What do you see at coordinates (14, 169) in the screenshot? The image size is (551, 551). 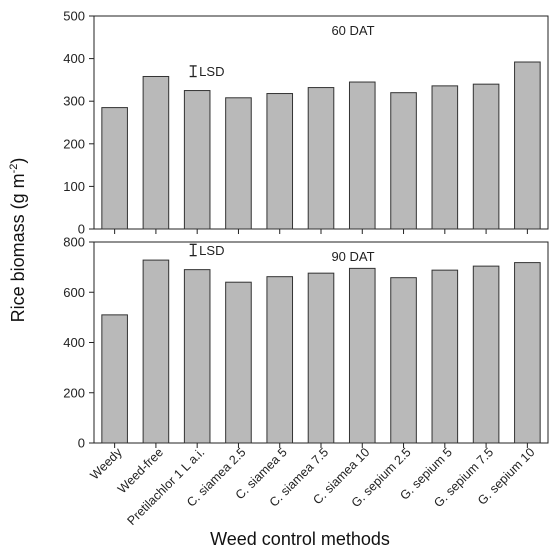 I see `y-axis-title-sup: -2` at bounding box center [14, 169].